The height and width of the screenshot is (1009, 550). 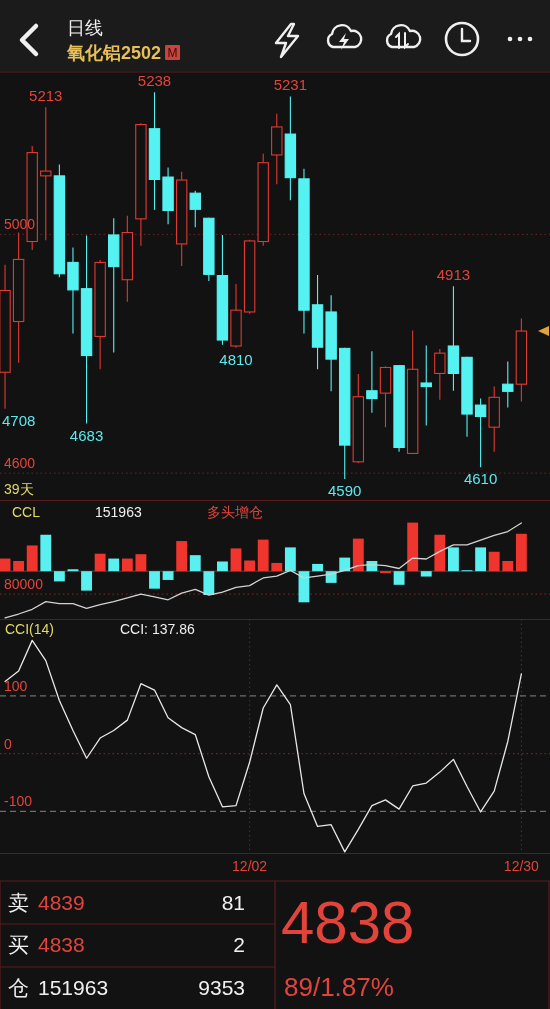 What do you see at coordinates (8, 743) in the screenshot?
I see `ytick: 0` at bounding box center [8, 743].